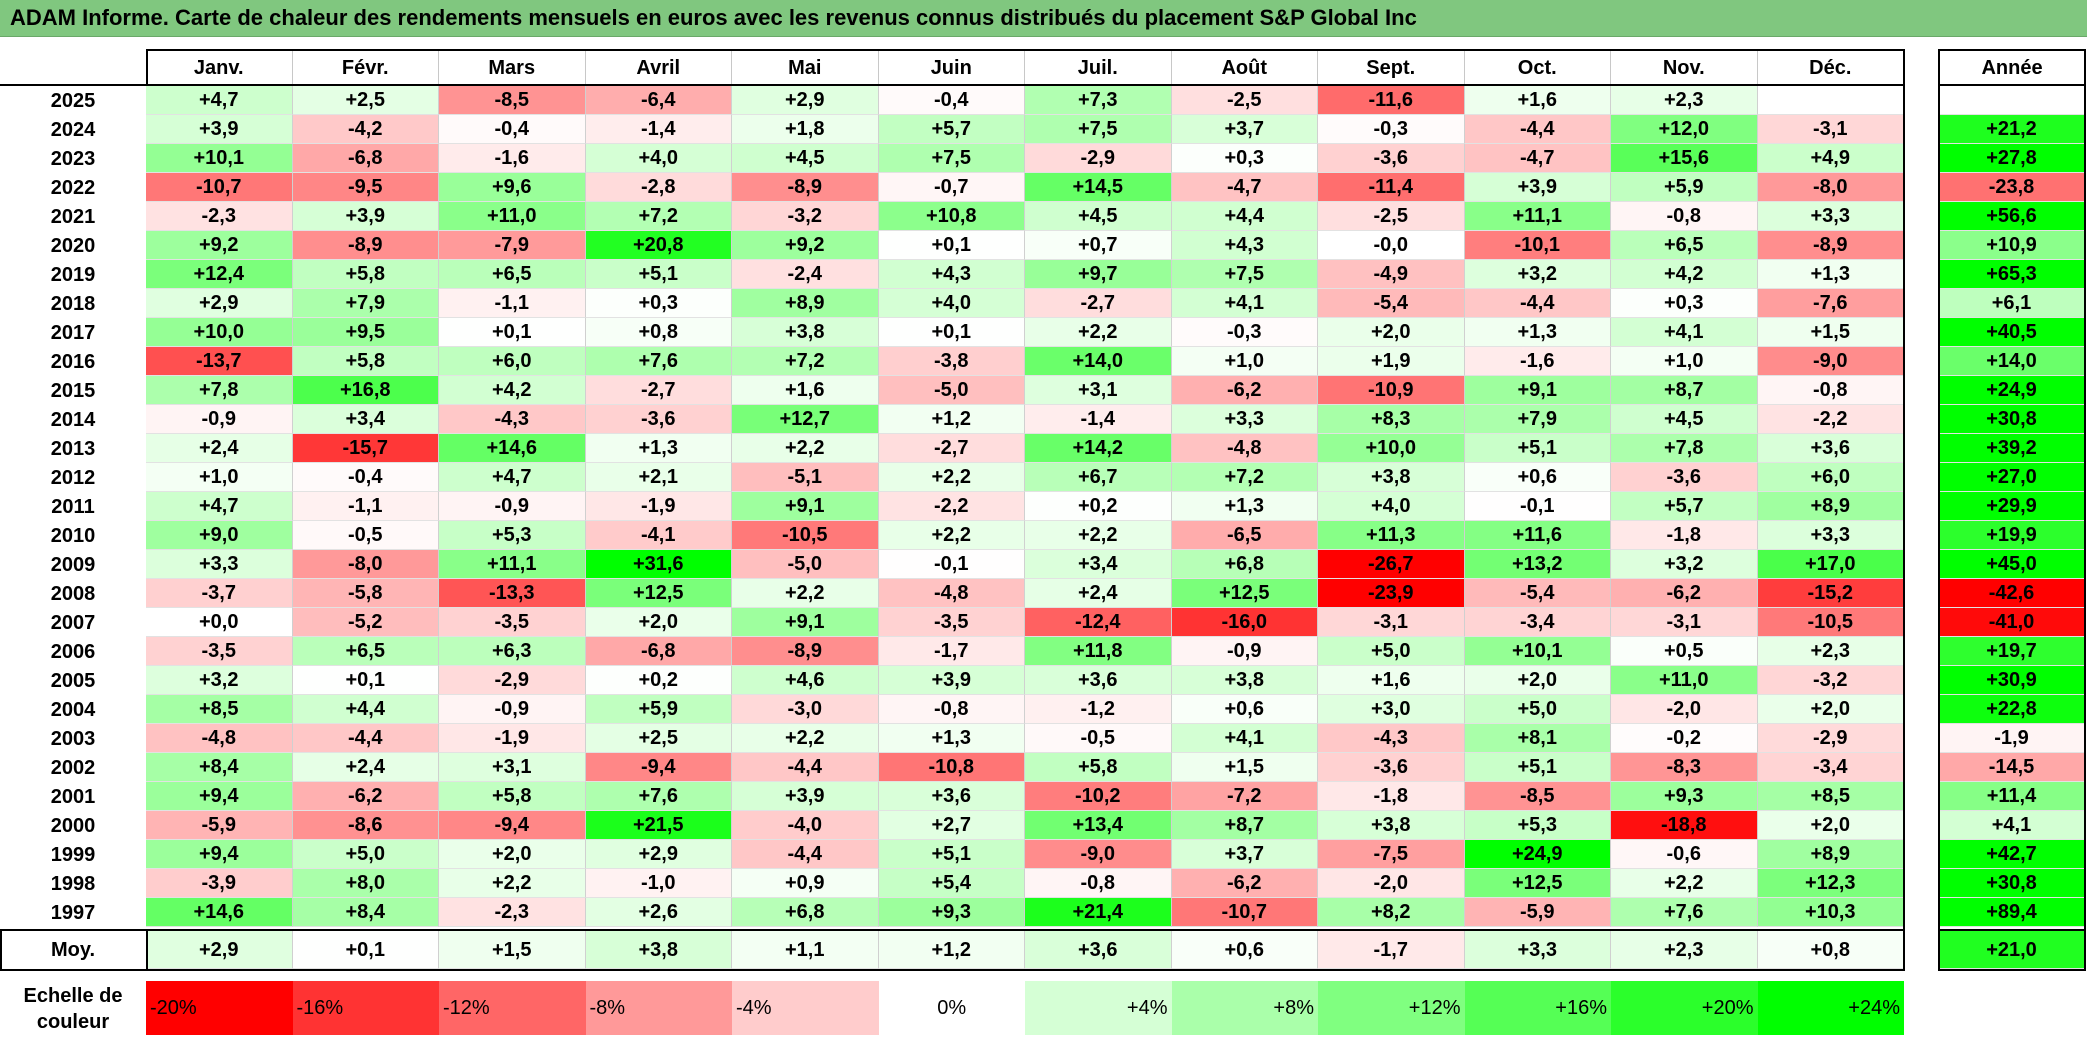 This screenshot has height=1037, width=2087. Describe the element at coordinates (1391, 535) in the screenshot. I see `heatmap-cell: +11,3` at that location.